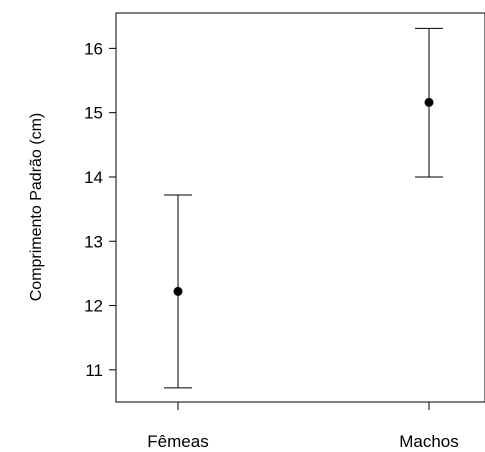  I want to click on x-tick-label: Fêmeas, so click(177, 441).